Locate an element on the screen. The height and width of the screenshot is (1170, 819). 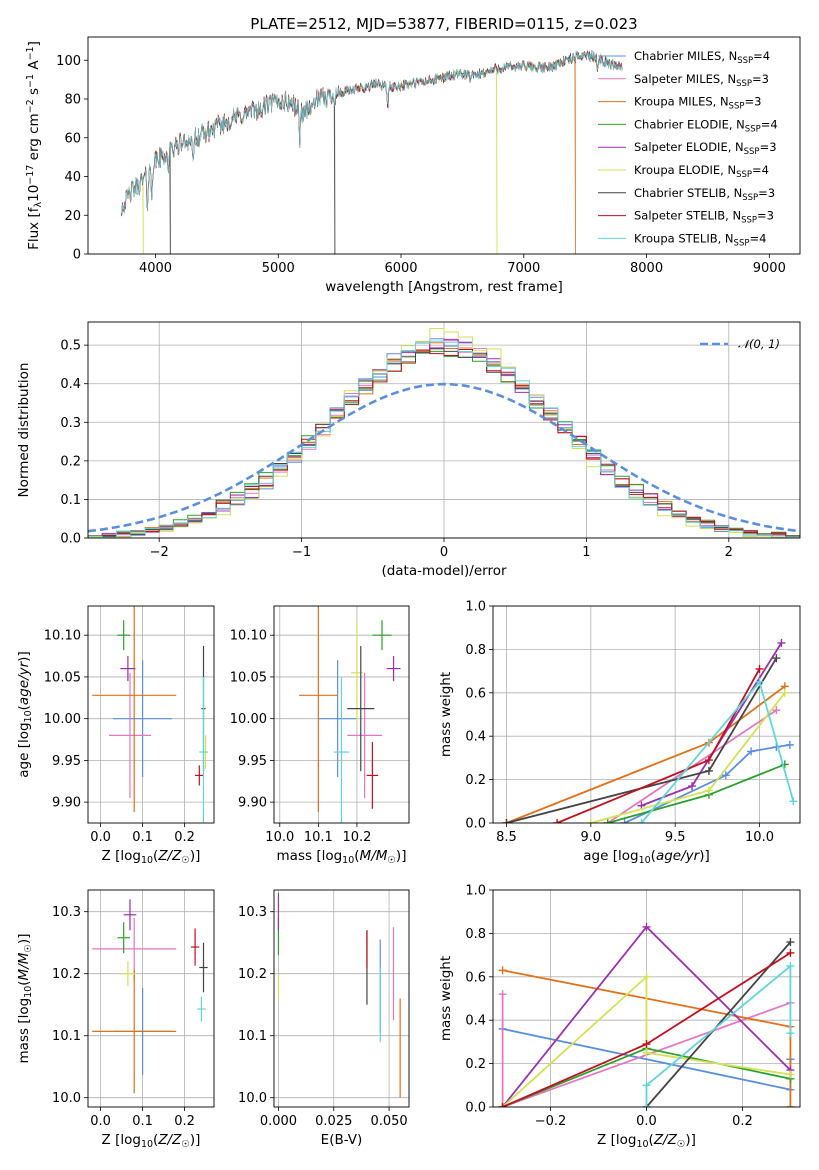
hist-step-kroupa-stelib is located at coordinates (444, 439).